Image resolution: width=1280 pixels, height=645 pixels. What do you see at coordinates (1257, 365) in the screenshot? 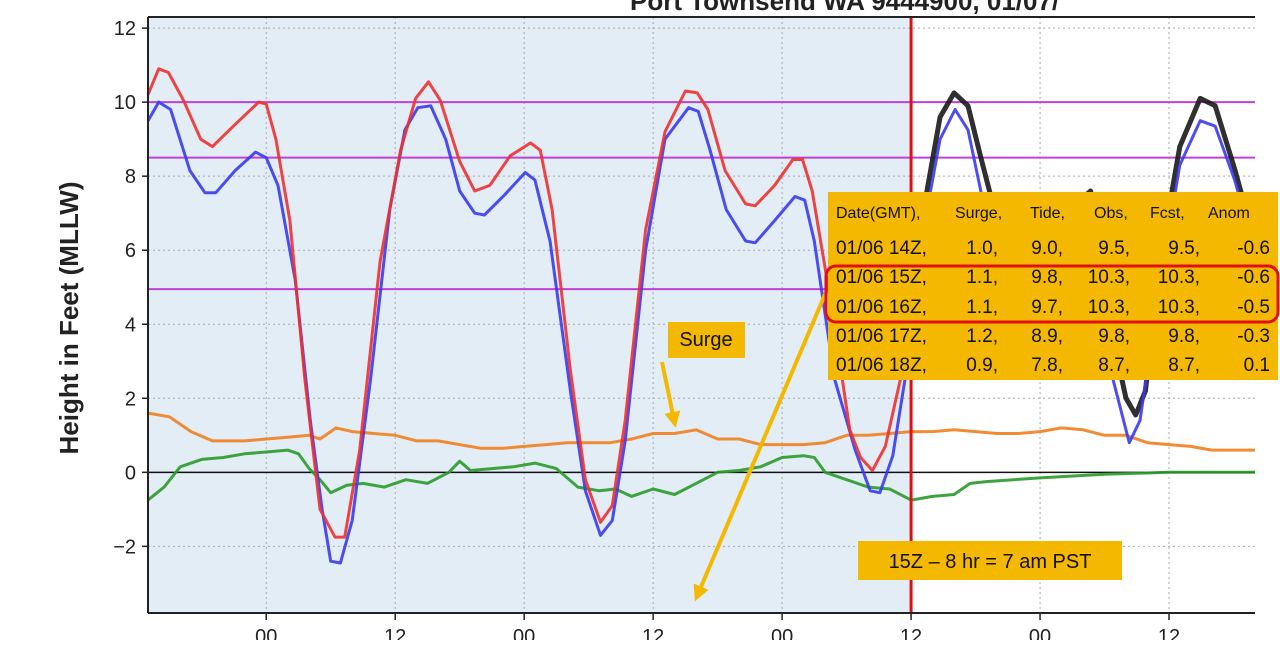
I see `table-cell: 0.1` at bounding box center [1257, 365].